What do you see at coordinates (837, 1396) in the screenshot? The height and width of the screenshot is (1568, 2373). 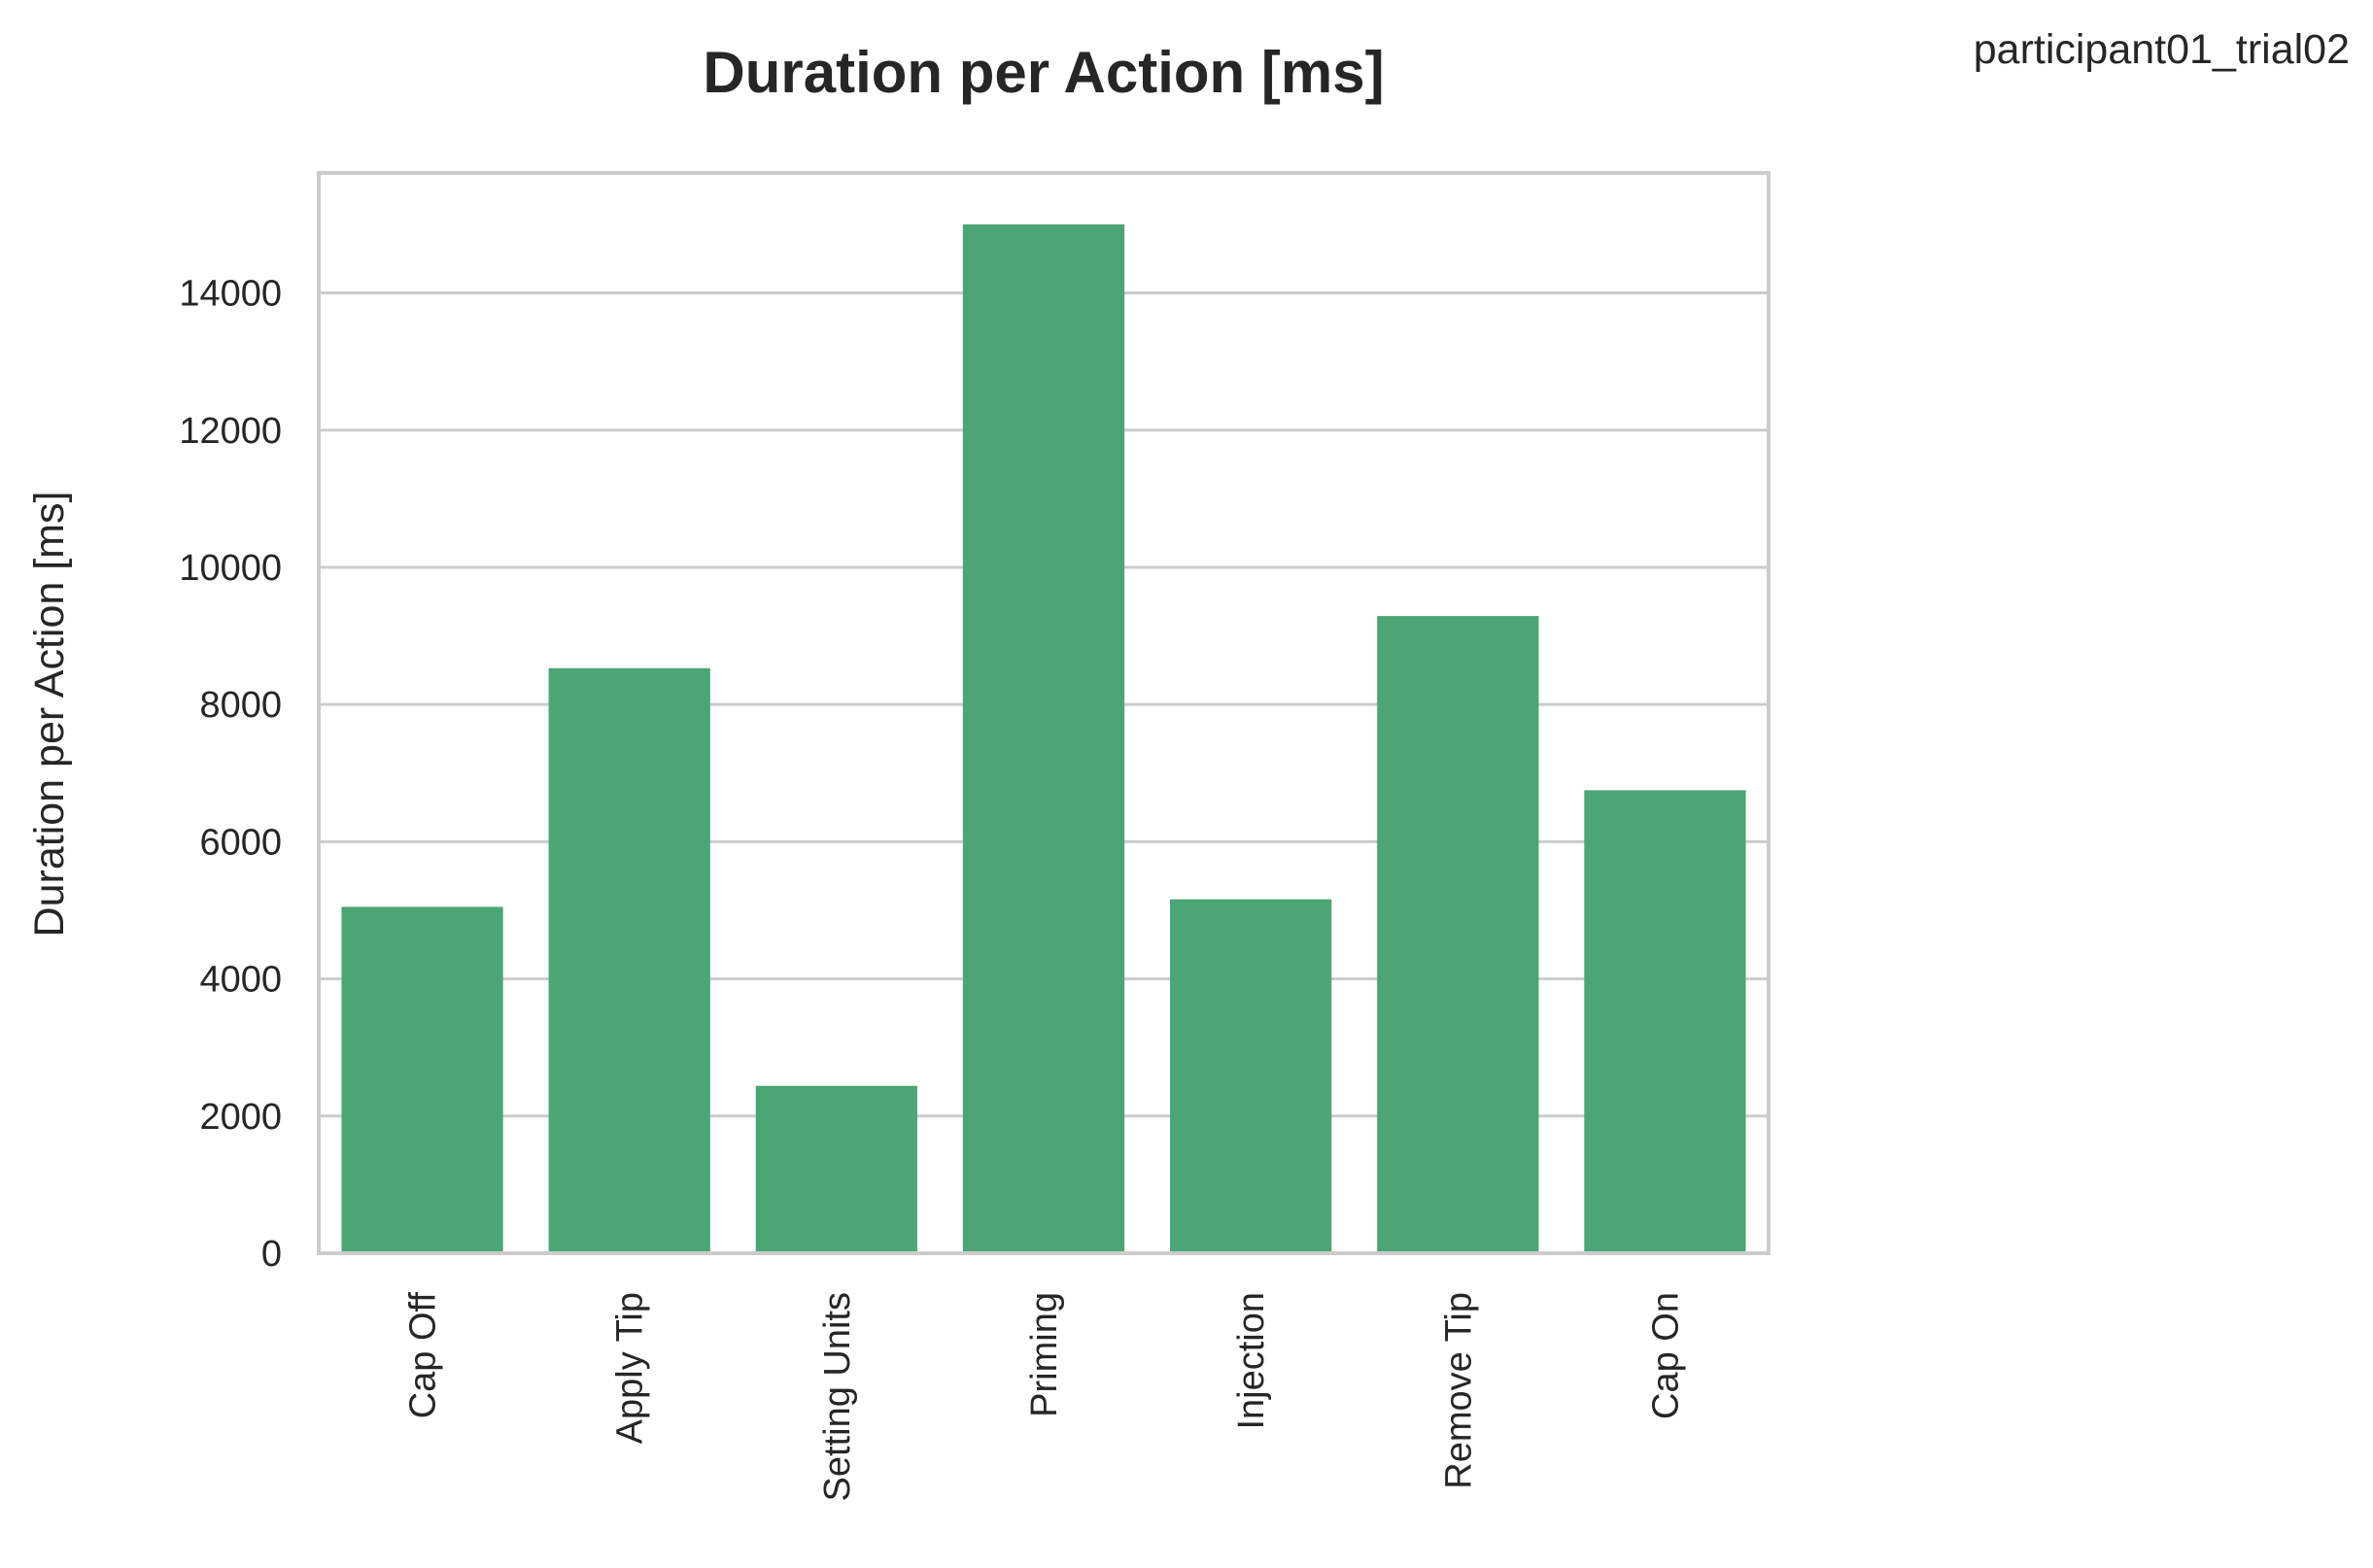 I see `x-tick-label: Setting Units` at bounding box center [837, 1396].